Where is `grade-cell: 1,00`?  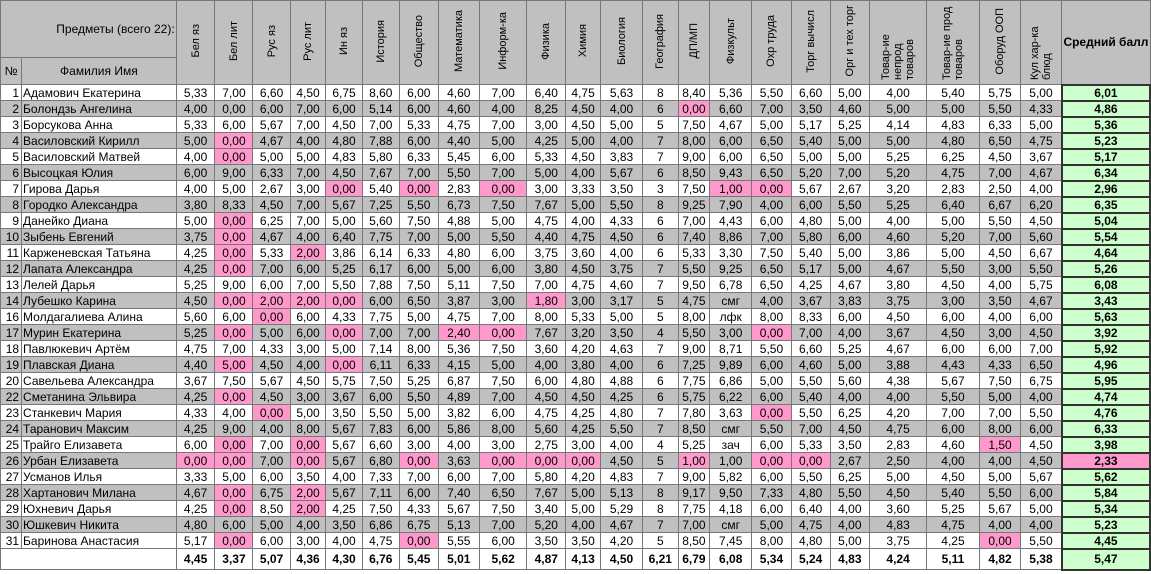 grade-cell: 1,00 is located at coordinates (694, 460).